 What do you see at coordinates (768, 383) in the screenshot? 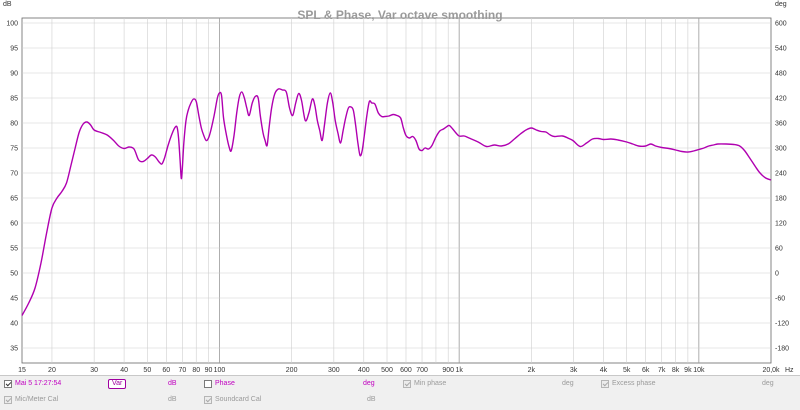
I see `excess-phase-unit: deg` at bounding box center [768, 383].